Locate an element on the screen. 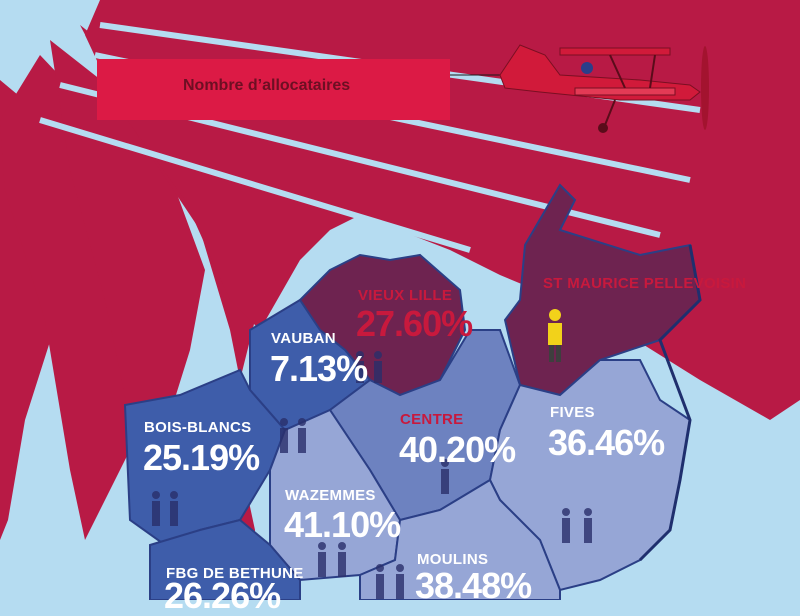 Image resolution: width=800 pixels, height=616 pixels. district-value-bois-blancs: 25.19% is located at coordinates (201, 457).